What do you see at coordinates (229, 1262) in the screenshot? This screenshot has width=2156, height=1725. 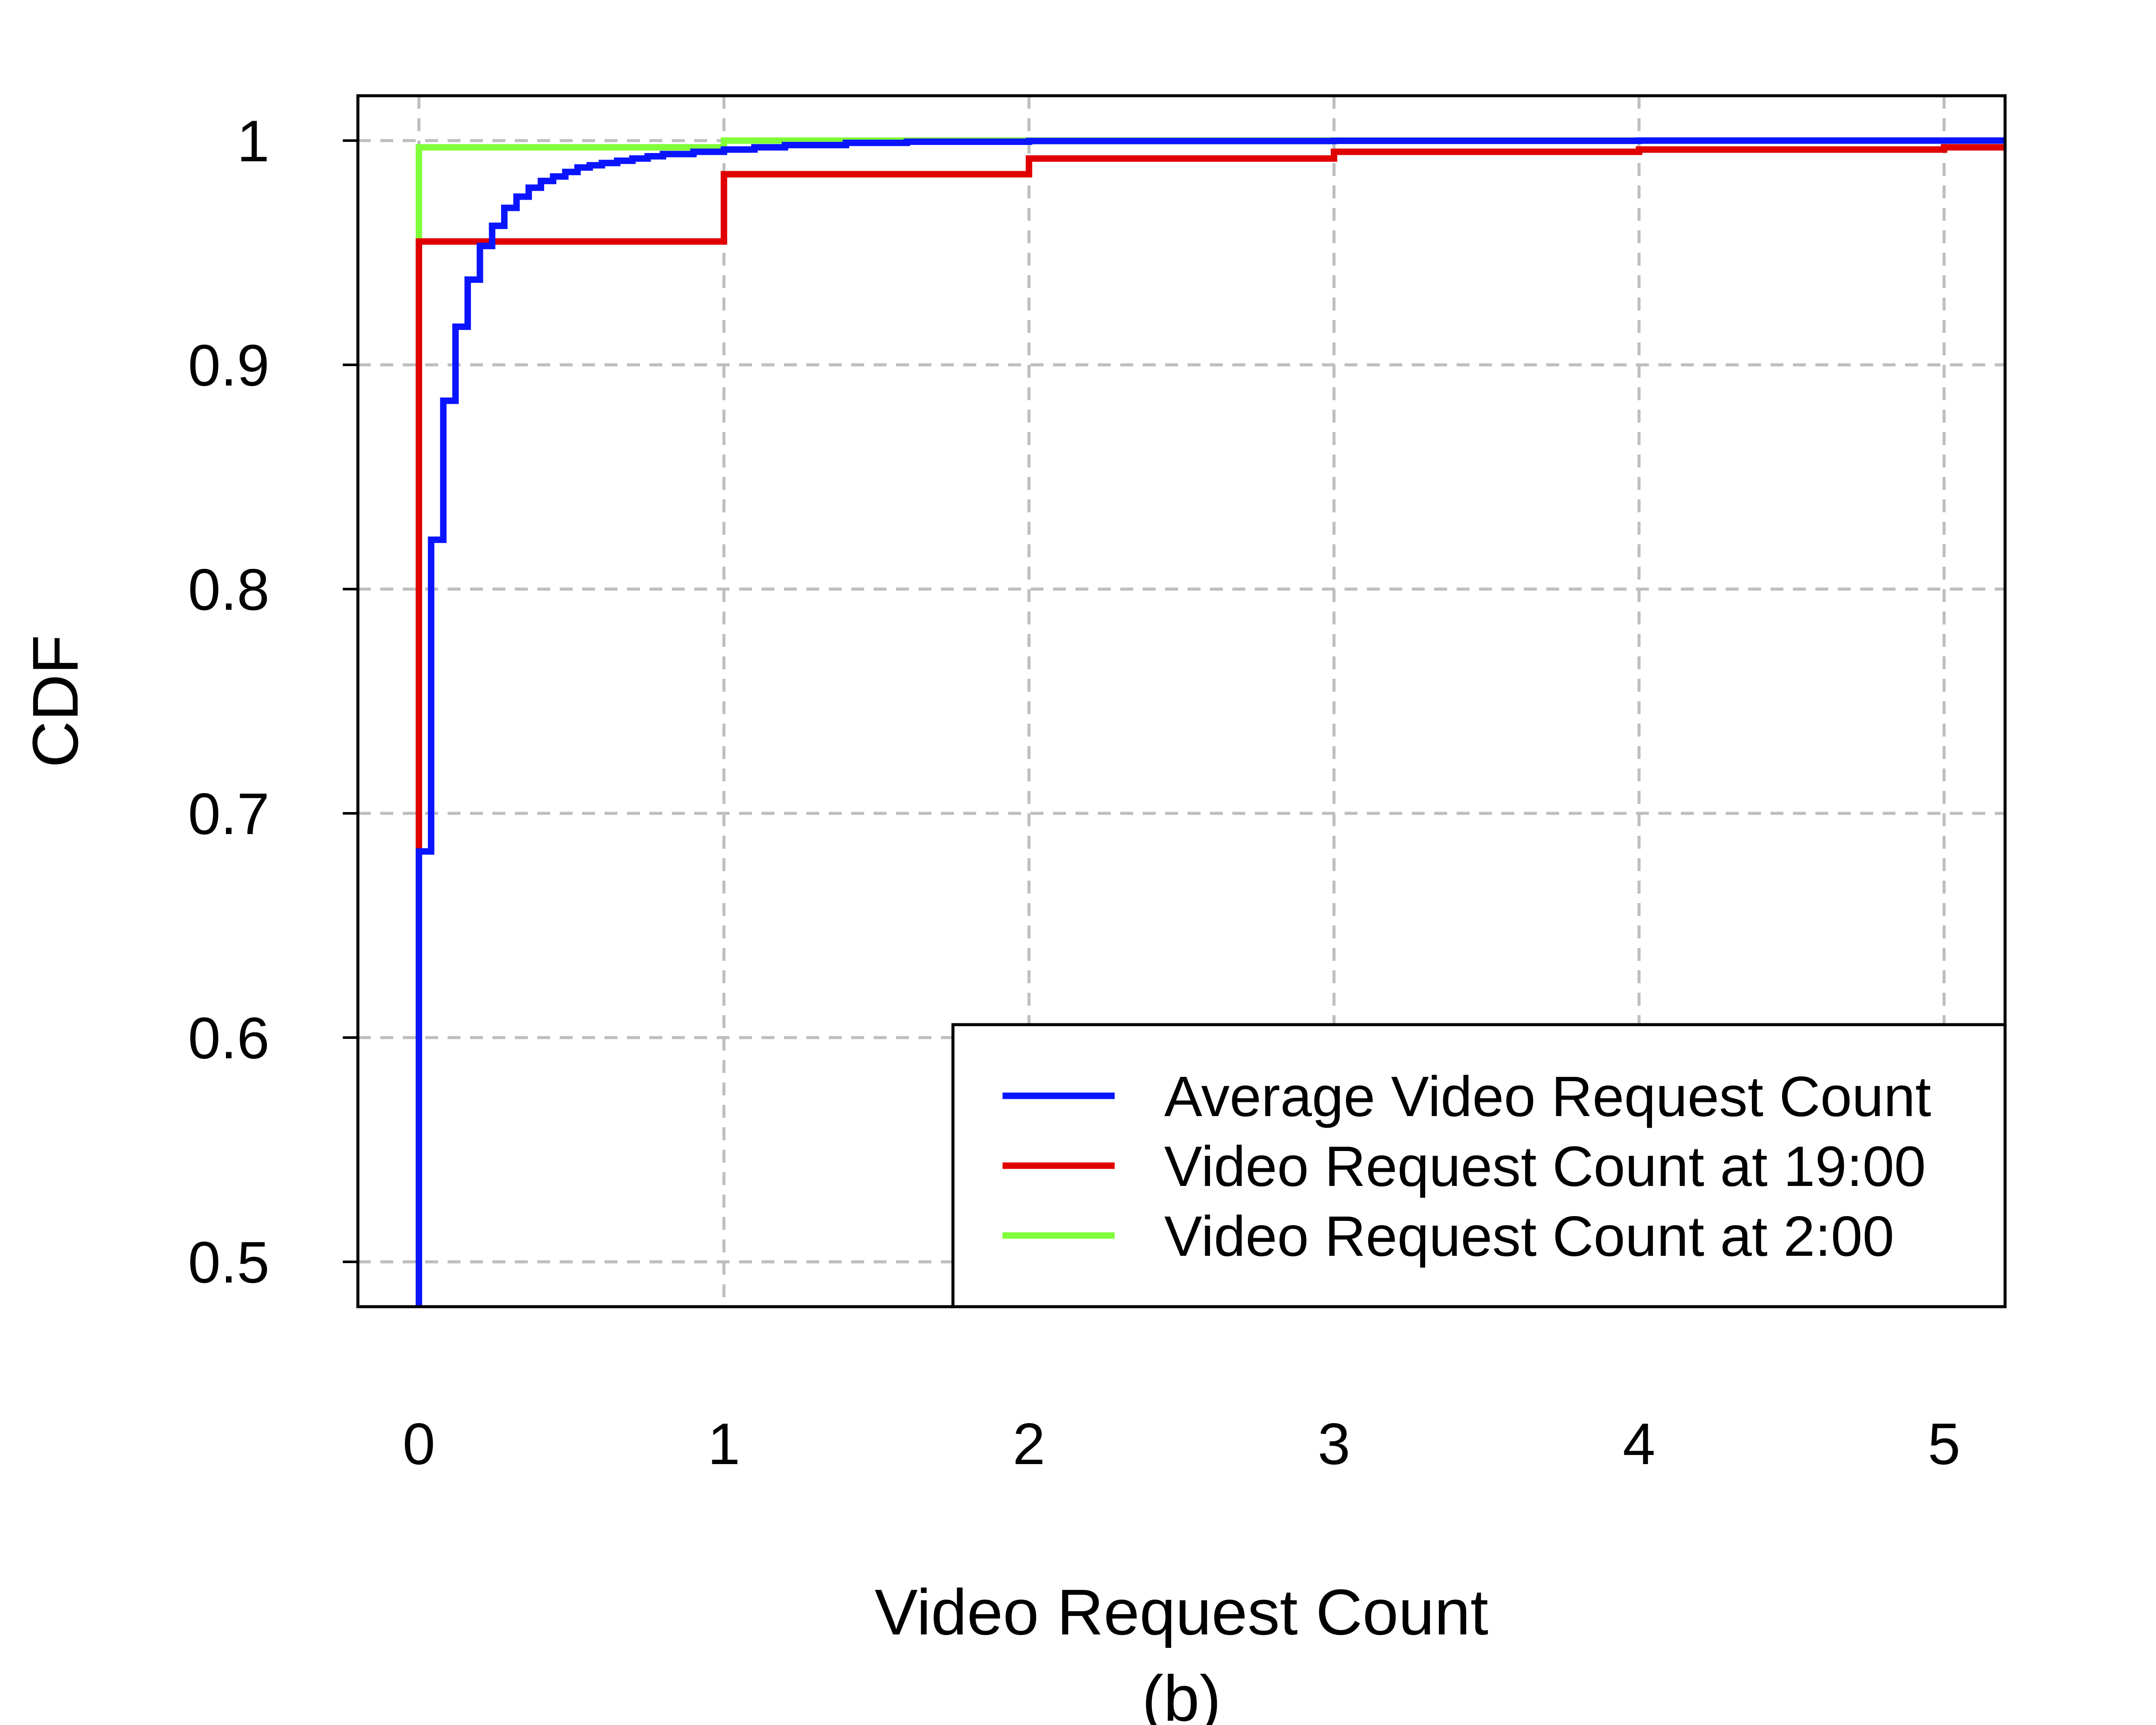 I see `y-tick-label: 0.5` at bounding box center [229, 1262].